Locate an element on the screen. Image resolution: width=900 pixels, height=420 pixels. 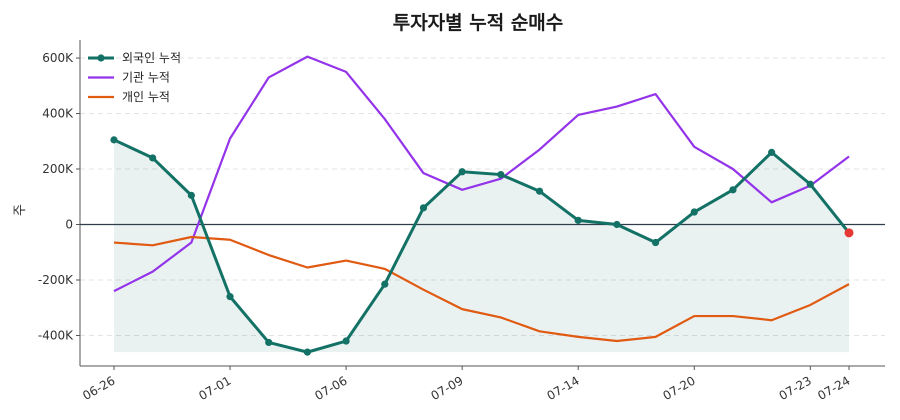
x-tick-label: 06-26 is located at coordinates (98, 388).